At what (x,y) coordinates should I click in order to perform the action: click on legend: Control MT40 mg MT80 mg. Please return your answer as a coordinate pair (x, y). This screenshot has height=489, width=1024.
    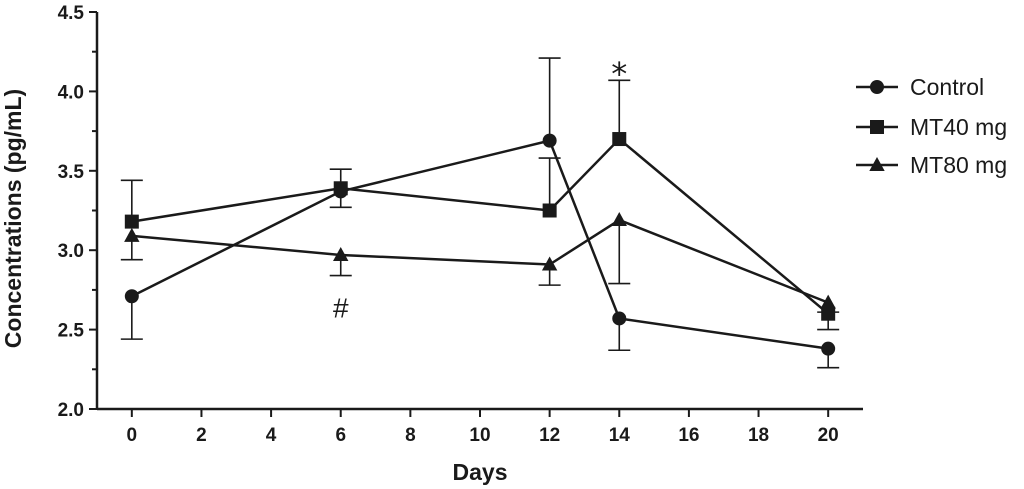
    Looking at the image, I should click on (931, 126).